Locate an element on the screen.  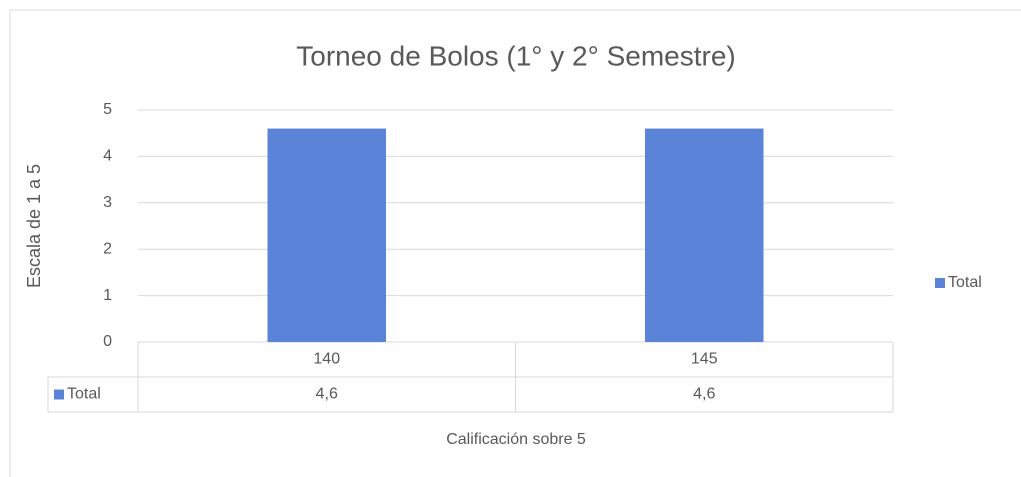
y-tick-label: 4 is located at coordinates (107, 156).